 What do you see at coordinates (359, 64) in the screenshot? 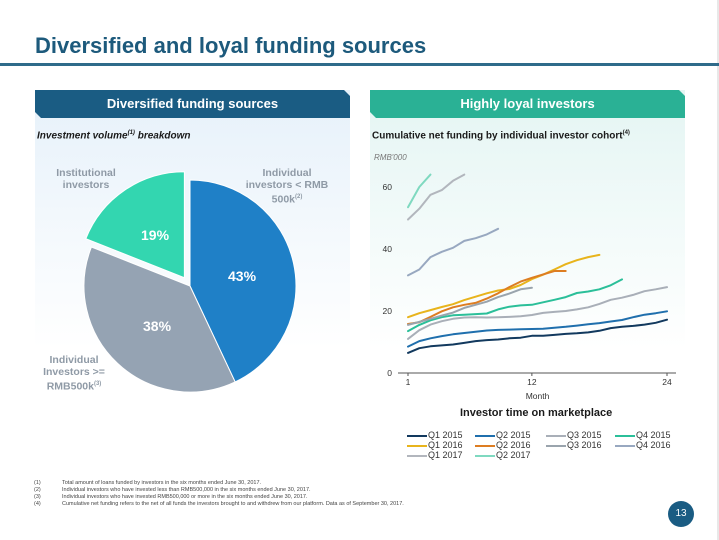
I see `title-divider` at bounding box center [359, 64].